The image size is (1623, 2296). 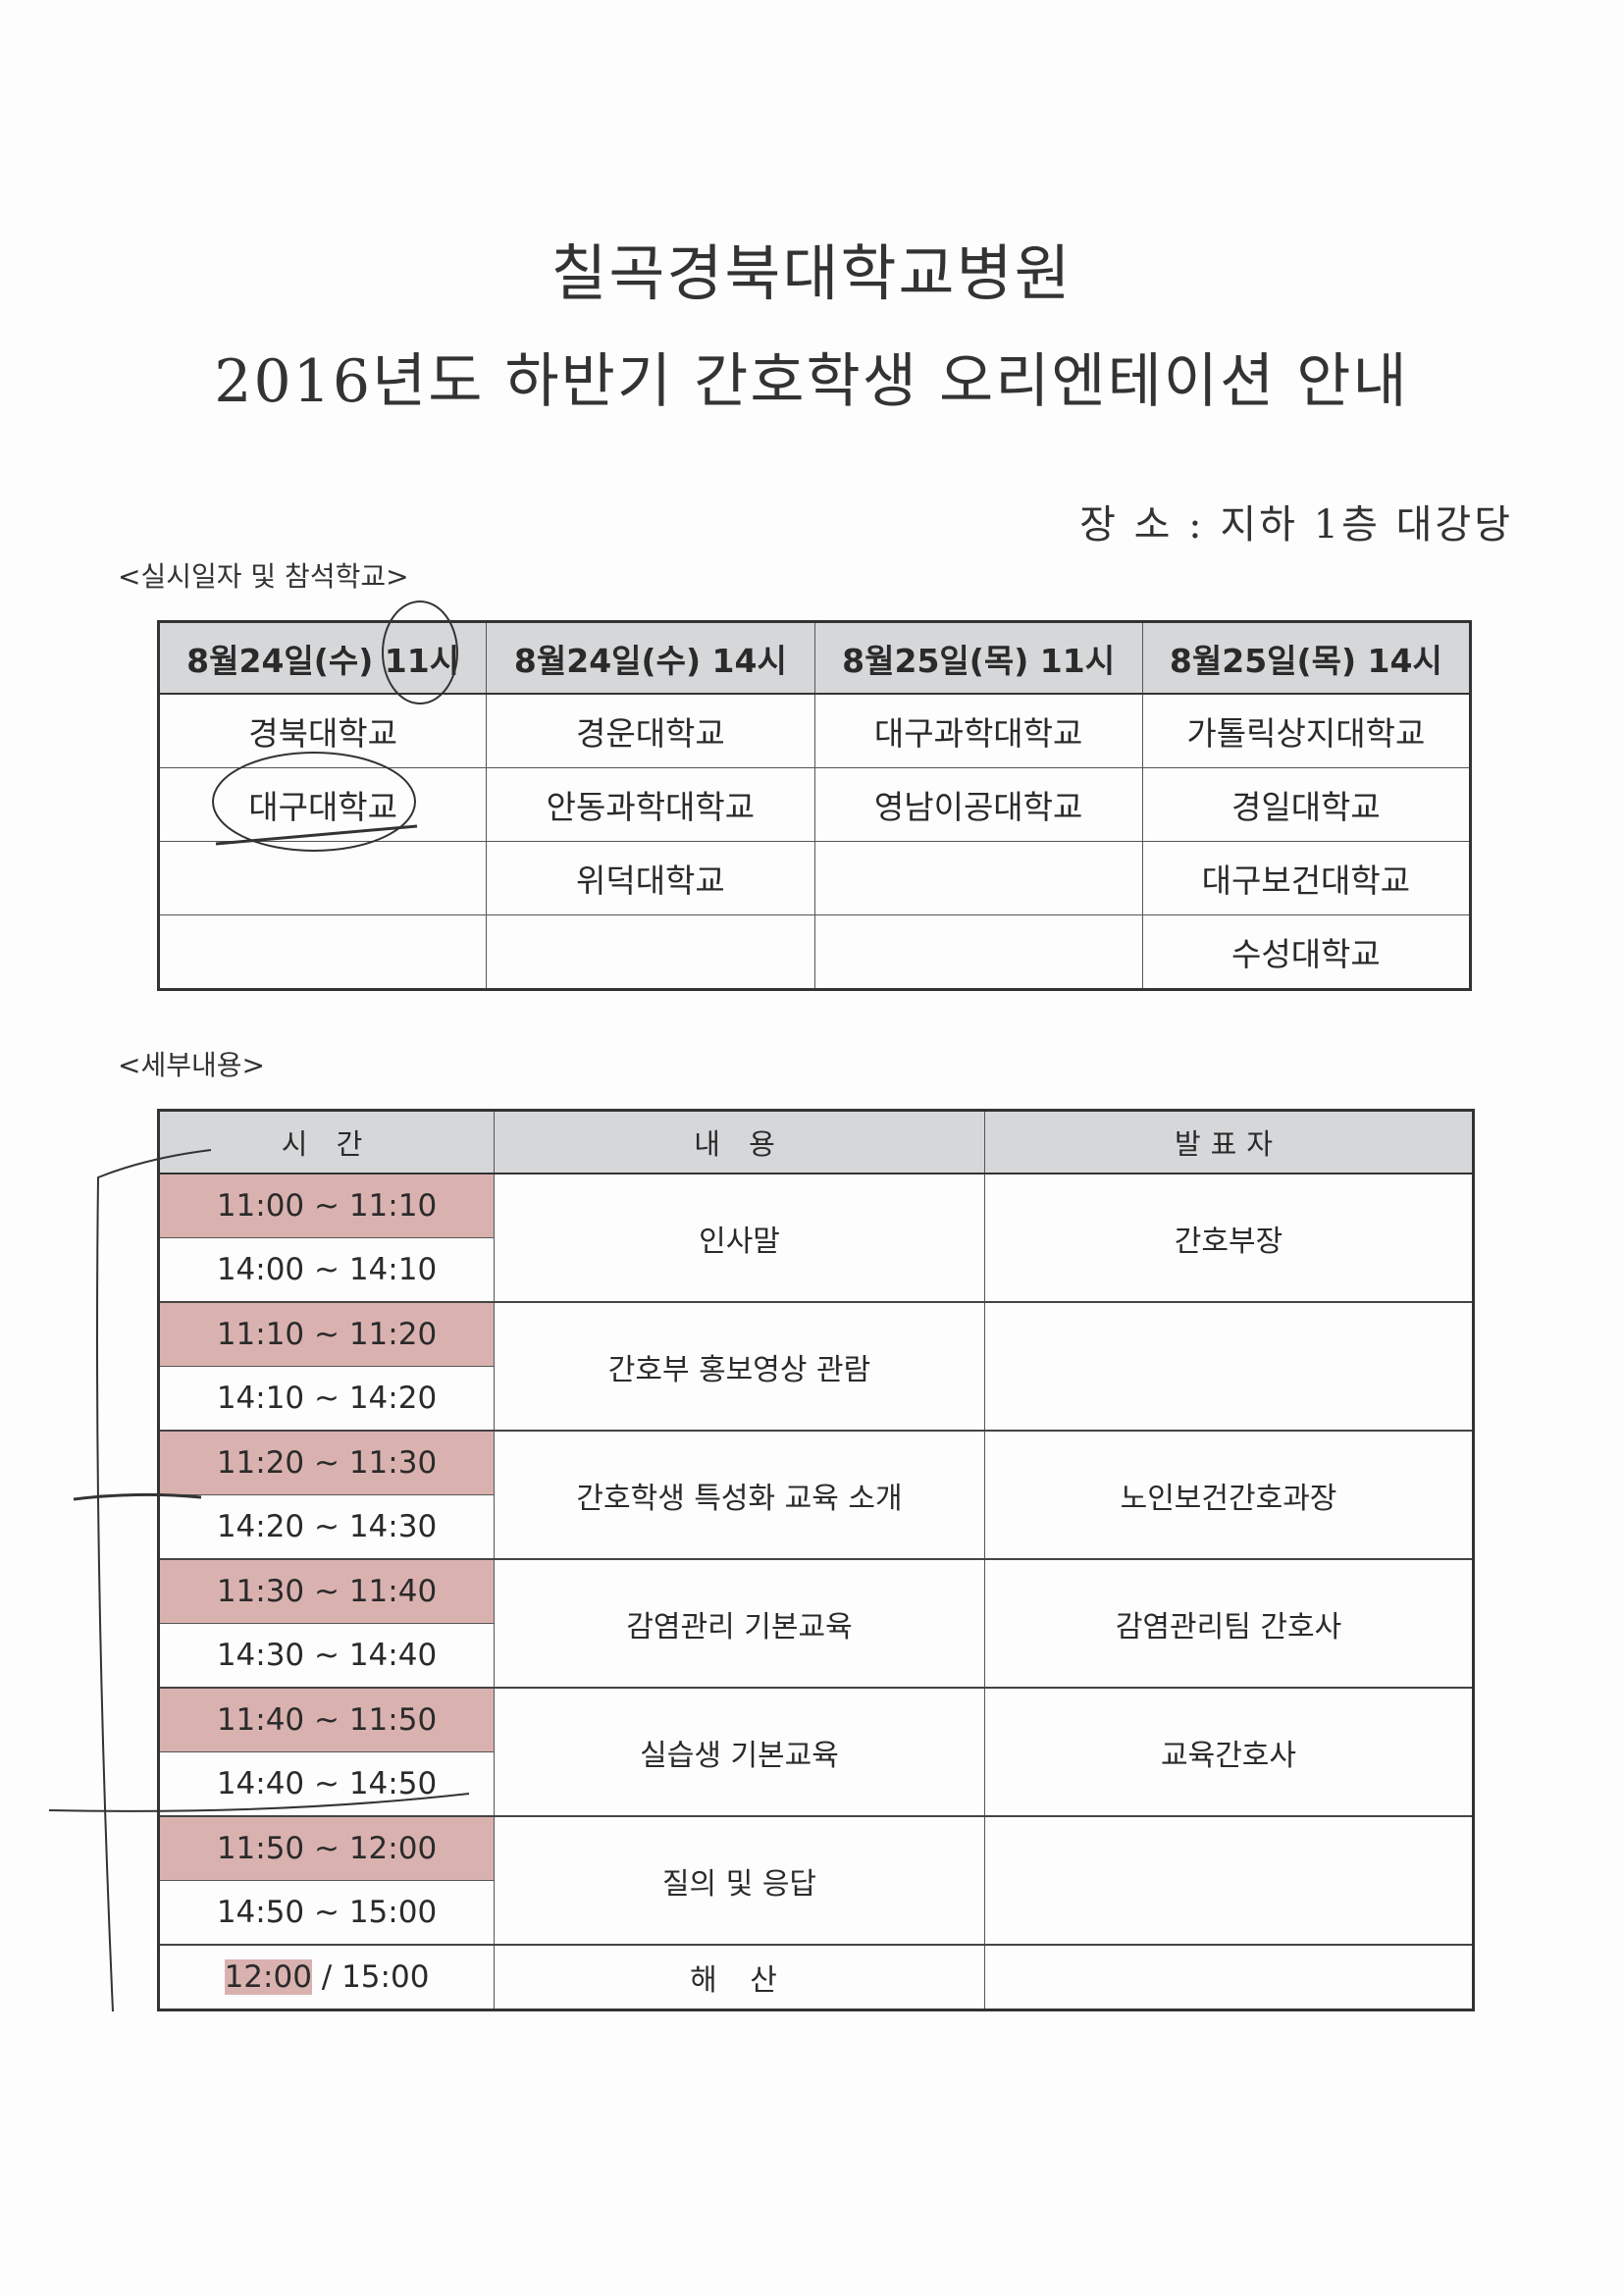 What do you see at coordinates (326, 1848) in the screenshot?
I see `time-cell-morning: 11:50 ~ 12:00` at bounding box center [326, 1848].